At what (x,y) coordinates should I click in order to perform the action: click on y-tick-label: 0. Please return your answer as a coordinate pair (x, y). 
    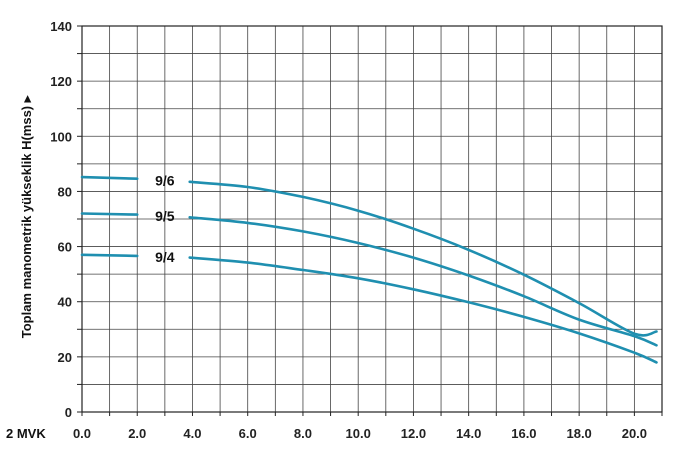
    Looking at the image, I should click on (68, 412).